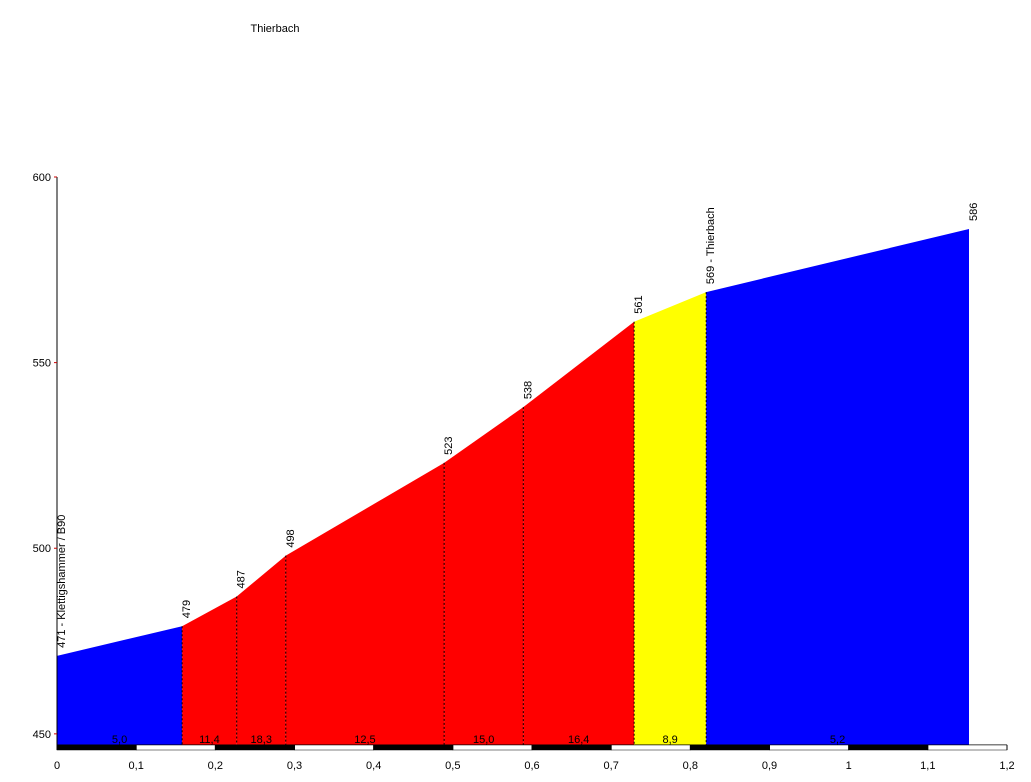 The image size is (1031, 782). I want to click on x-tick-label: 0,6, so click(531, 766).